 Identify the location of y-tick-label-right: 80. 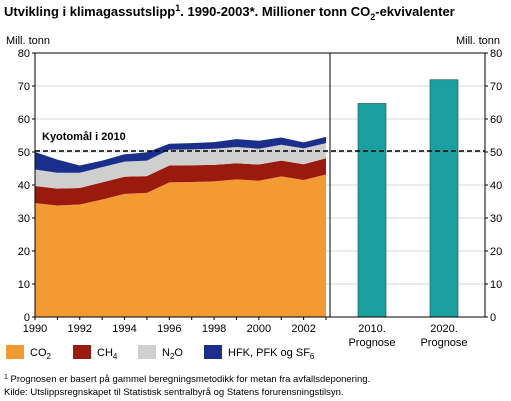
(496, 54).